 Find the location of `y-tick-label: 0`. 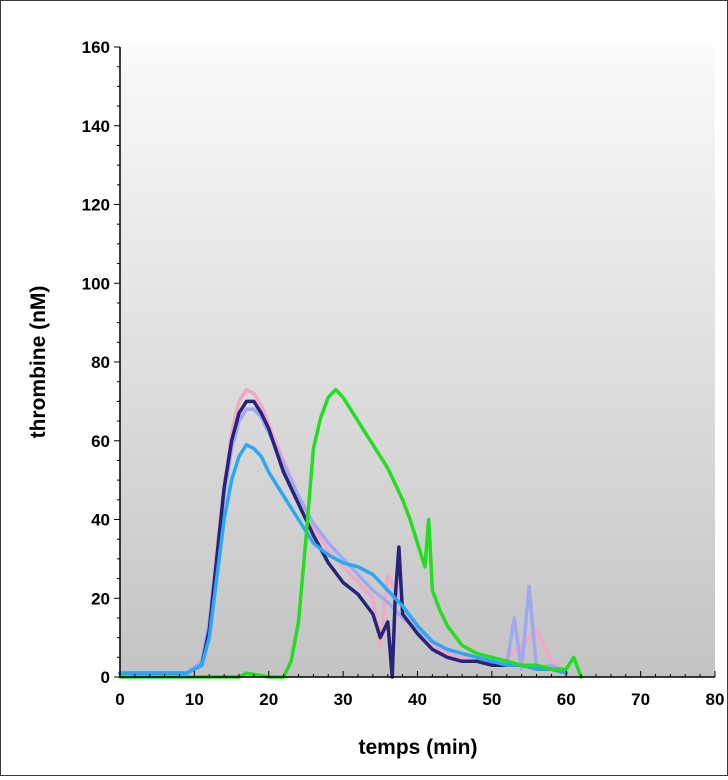

y-tick-label: 0 is located at coordinates (105, 677).